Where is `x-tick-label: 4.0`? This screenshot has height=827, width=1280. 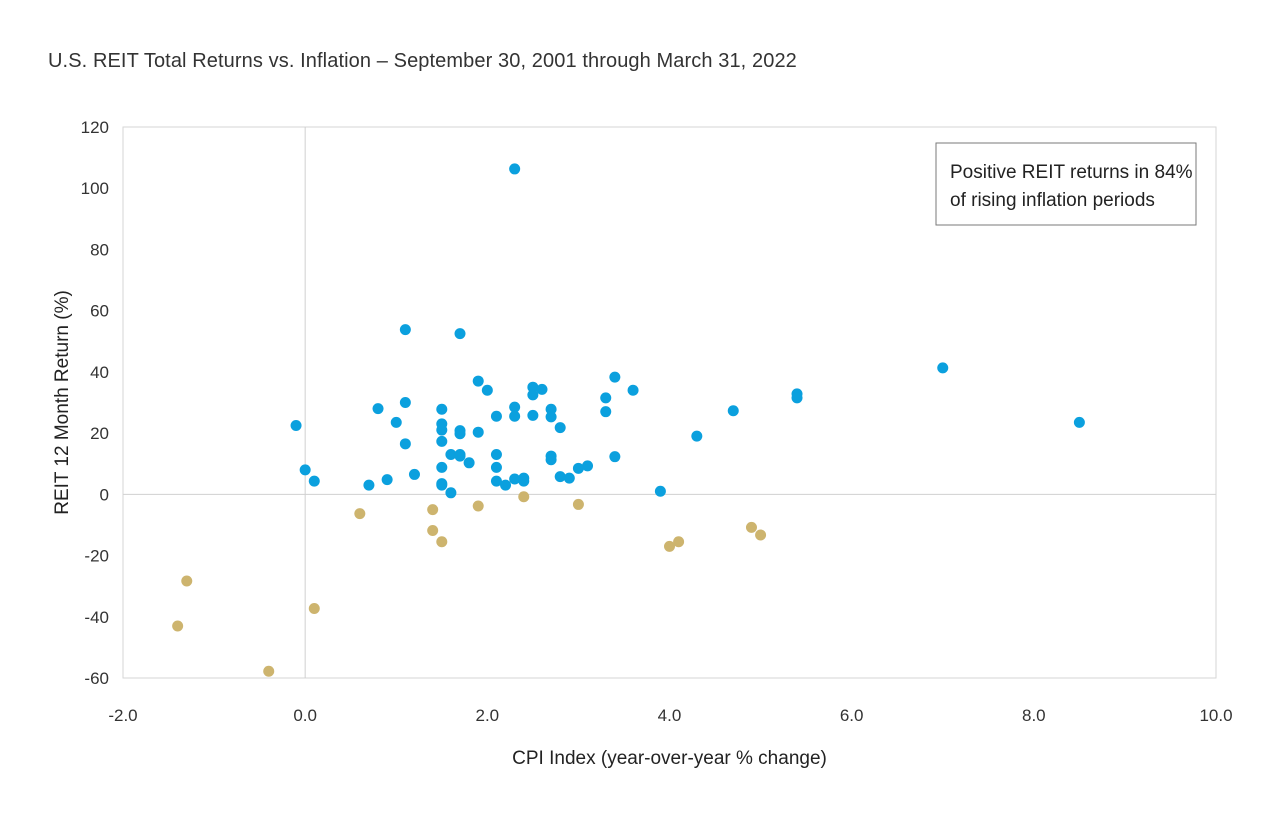
x-tick-label: 4.0 is located at coordinates (670, 715).